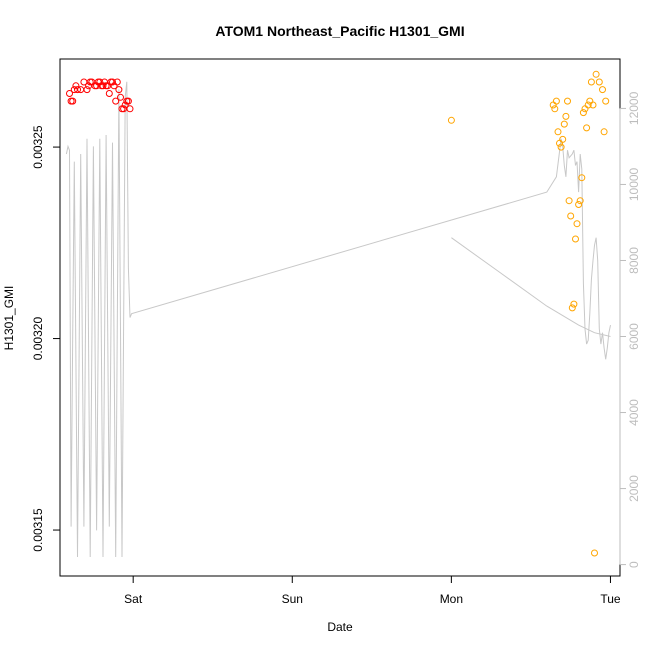 The height and width of the screenshot is (650, 650). I want to click on y2-tick-label: 12000, so click(634, 108).